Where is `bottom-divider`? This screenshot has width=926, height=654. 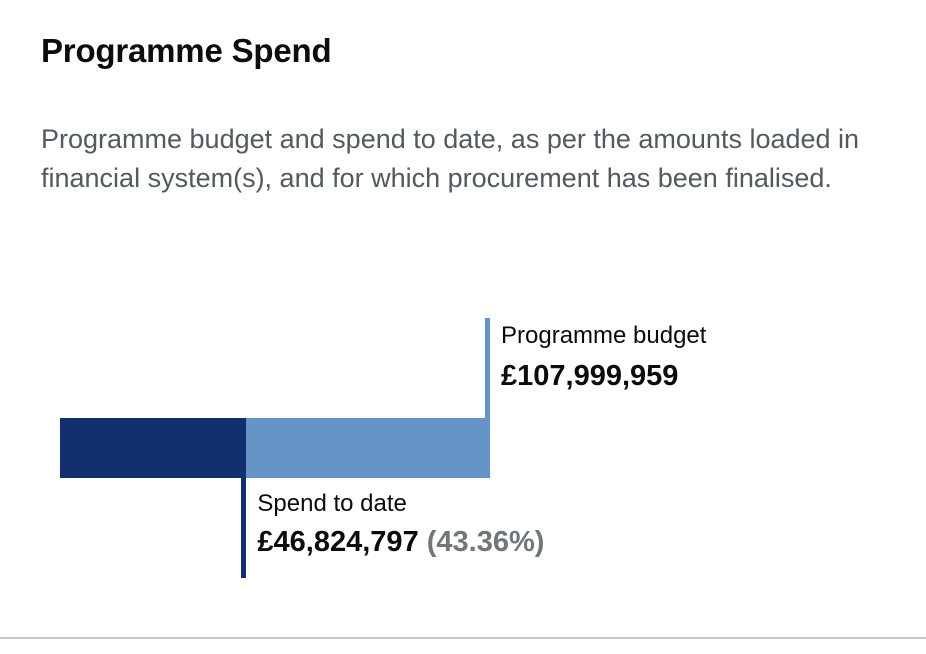
bottom-divider is located at coordinates (463, 638).